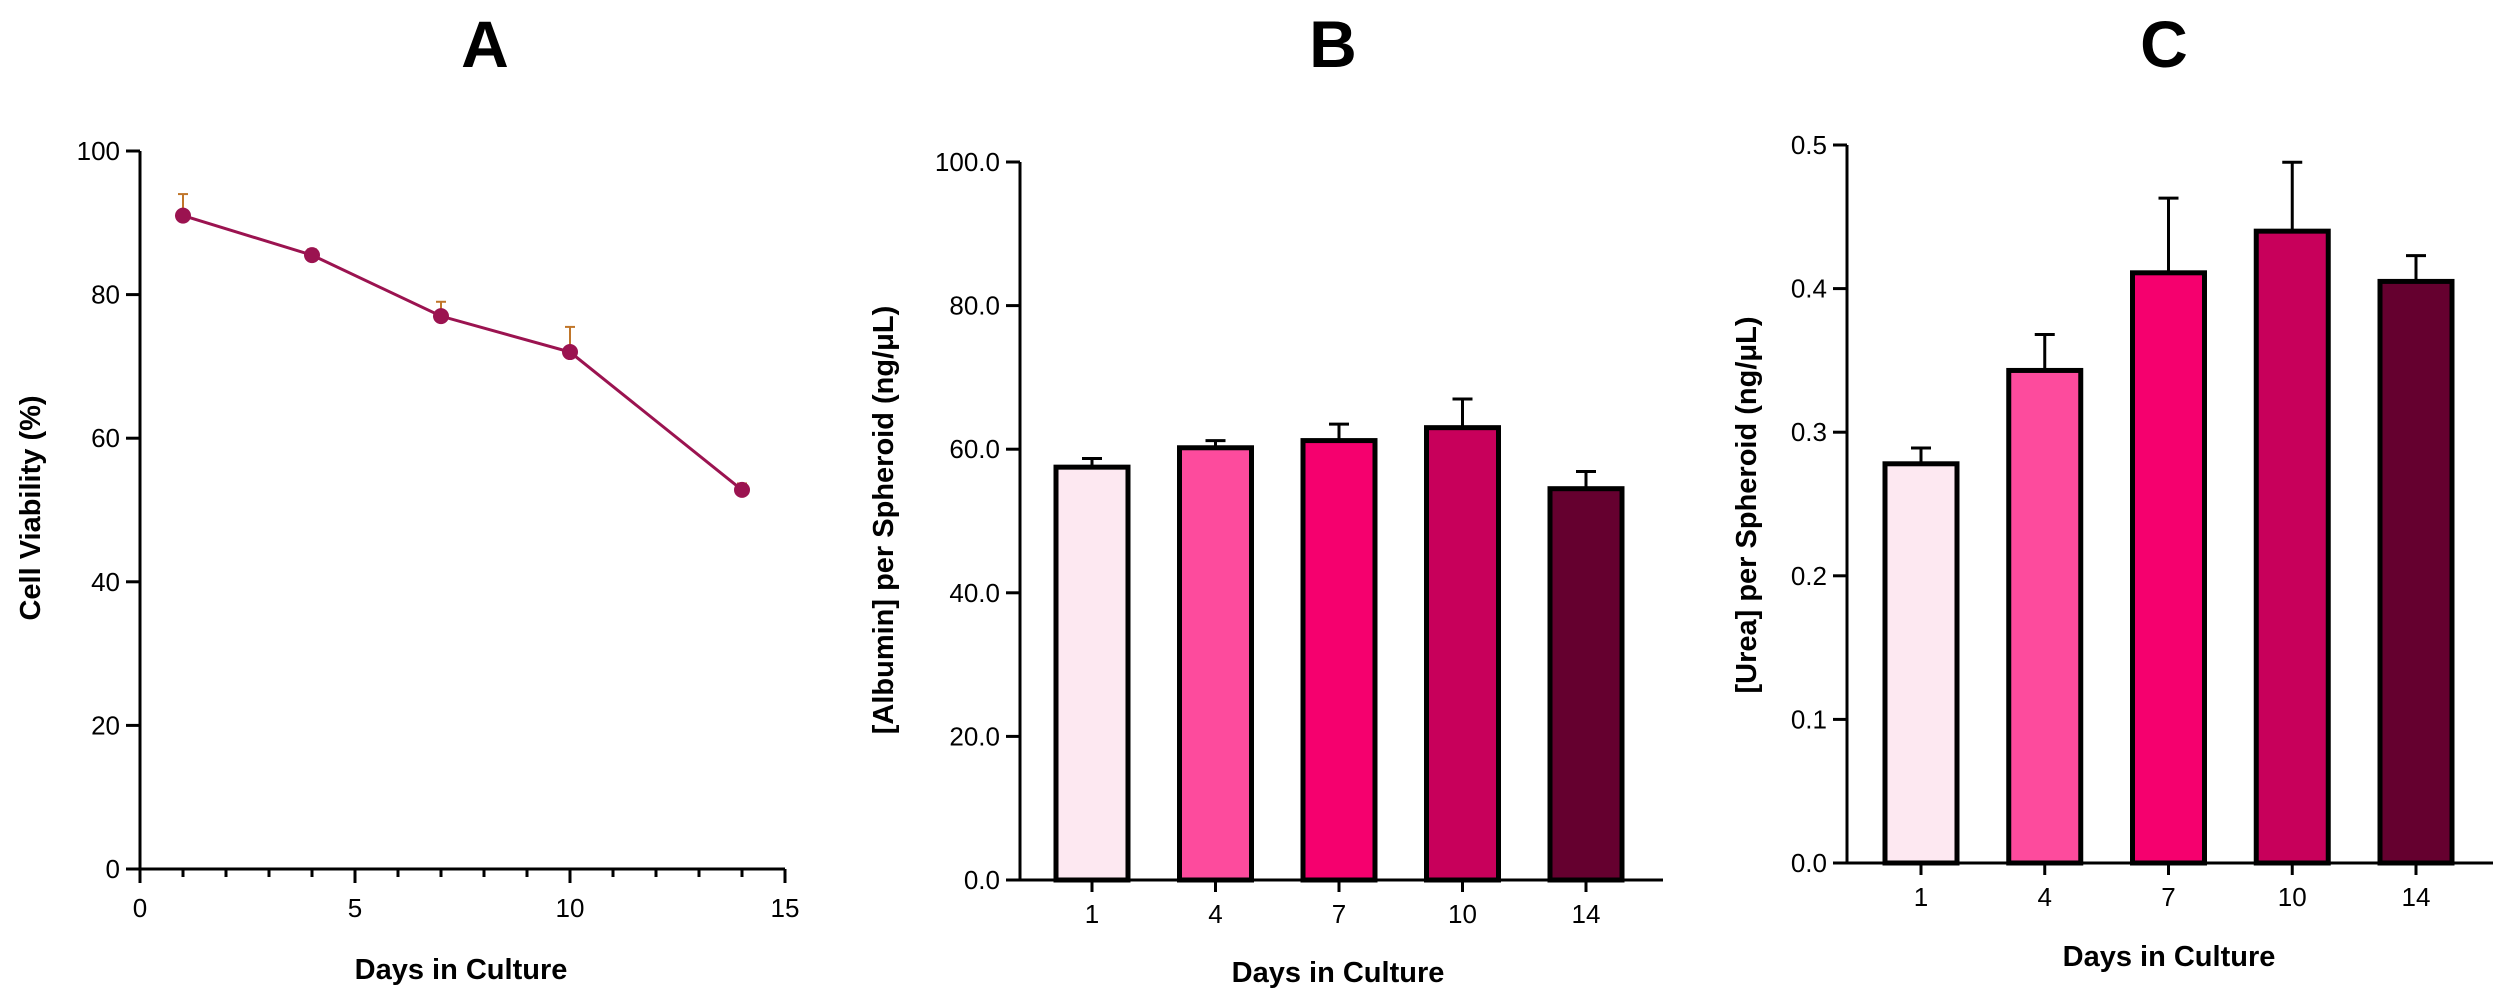 The height and width of the screenshot is (1001, 2500). Describe the element at coordinates (1809, 576) in the screenshot. I see `y-tick-label-c: 0.2` at that location.